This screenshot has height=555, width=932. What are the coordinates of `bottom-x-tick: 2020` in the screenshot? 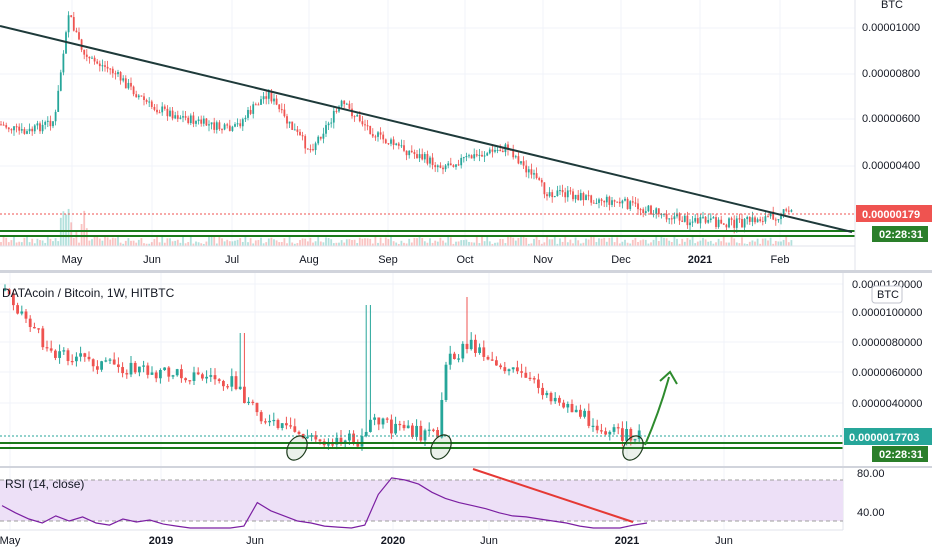 It's located at (393, 541).